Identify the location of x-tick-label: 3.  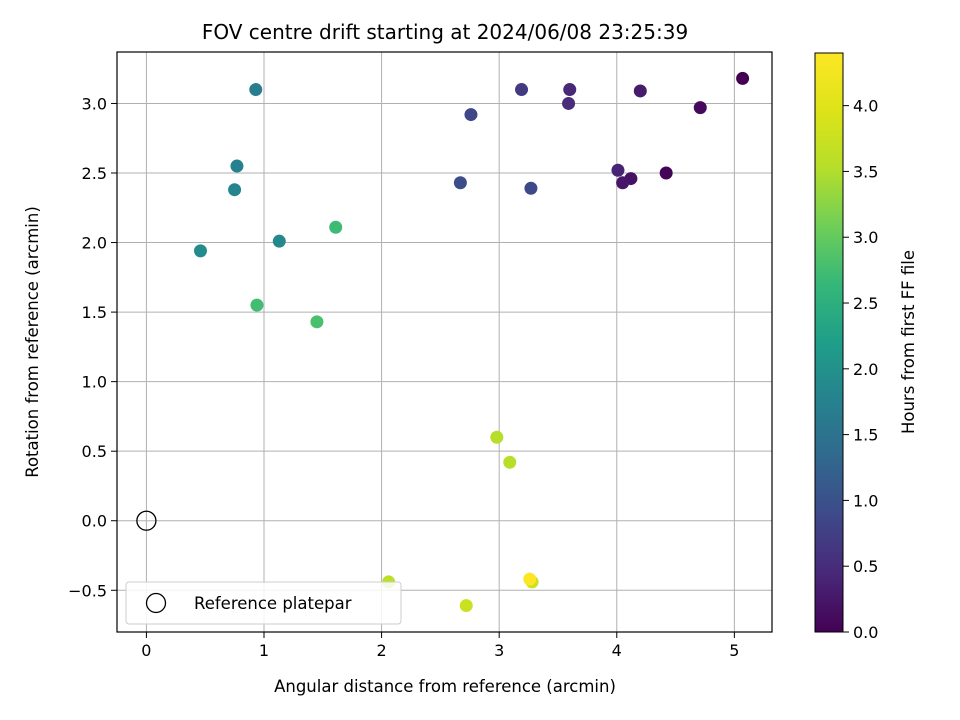
(499, 650).